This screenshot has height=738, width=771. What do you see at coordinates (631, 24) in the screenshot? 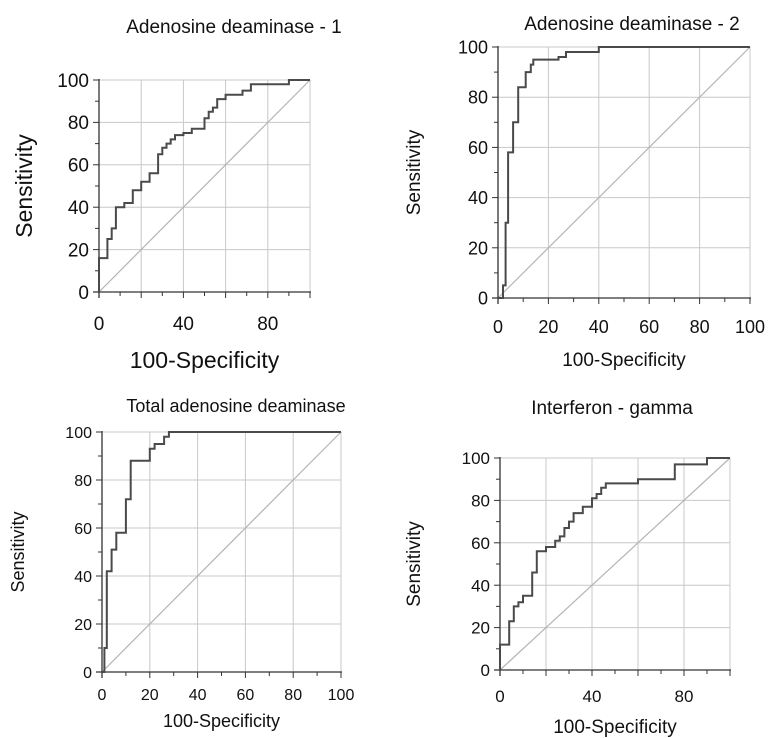
I see `chart-title: Adenosine deaminase - 2` at bounding box center [631, 24].